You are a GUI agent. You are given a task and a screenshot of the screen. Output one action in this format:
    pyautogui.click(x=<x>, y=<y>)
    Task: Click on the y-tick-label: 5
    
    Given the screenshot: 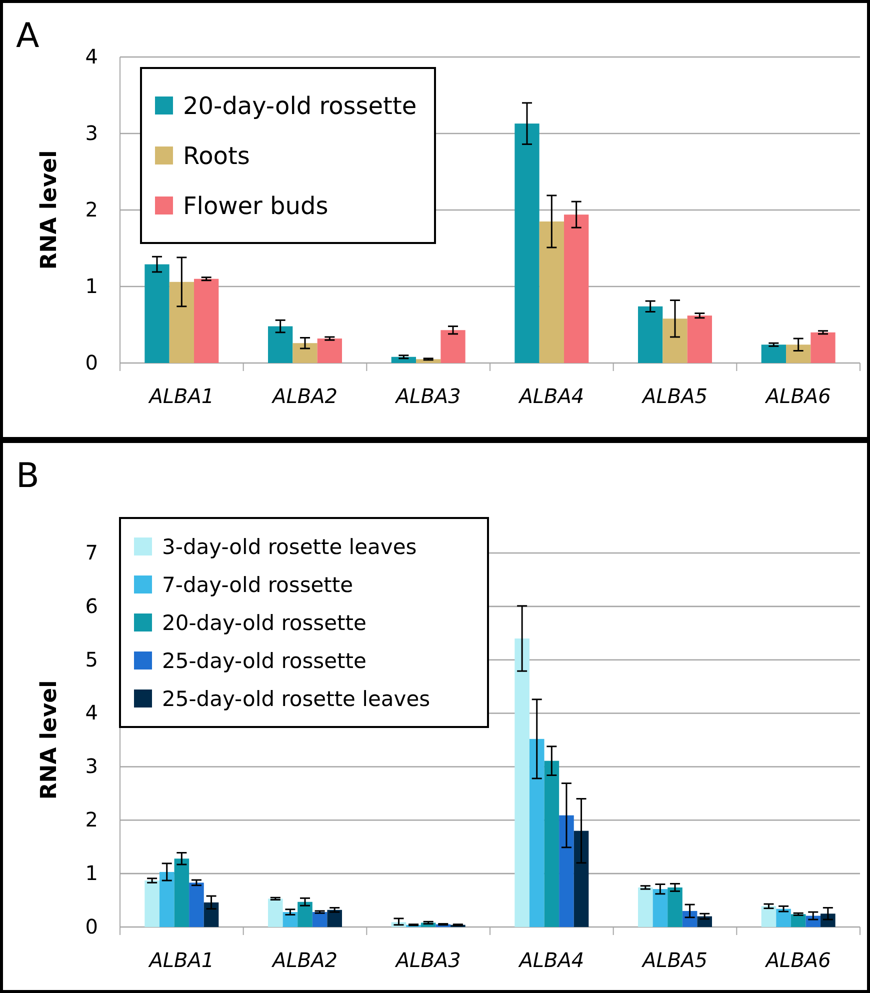 What is the action you would take?
    pyautogui.click(x=91, y=659)
    